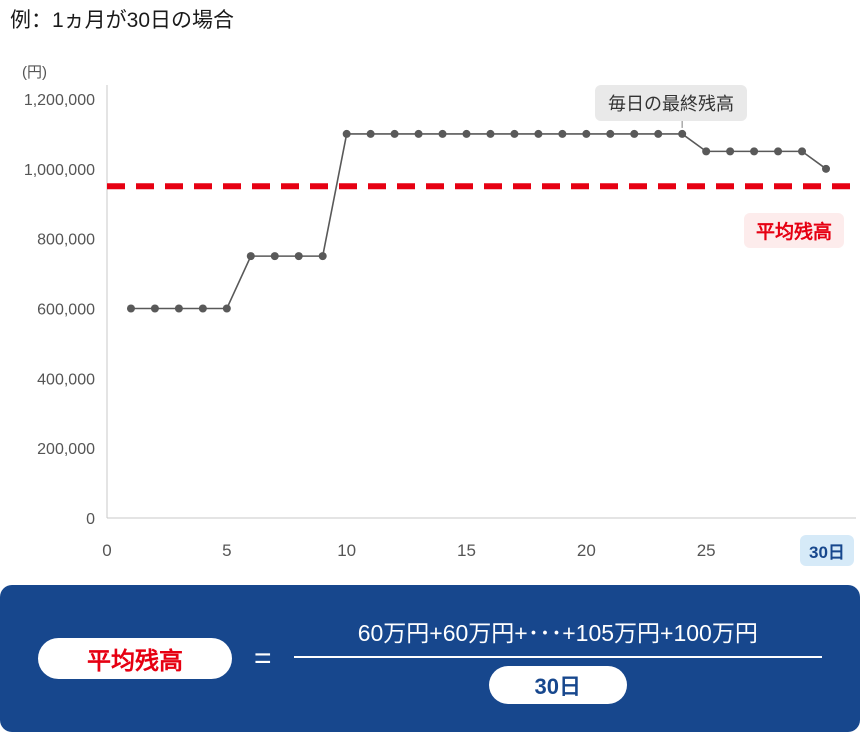 The height and width of the screenshot is (735, 860). What do you see at coordinates (263, 658) in the screenshot?
I see `equals-sign: =` at bounding box center [263, 658].